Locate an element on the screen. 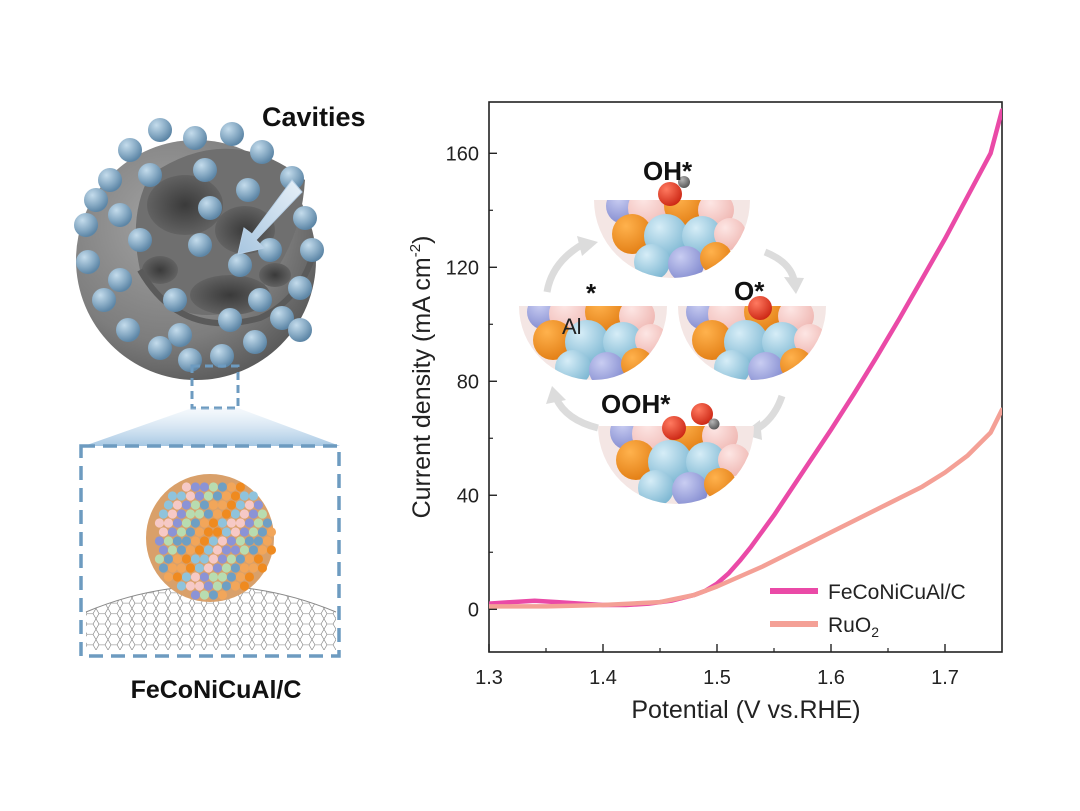 The image size is (1080, 811). y-tick-label: 80 is located at coordinates (468, 382).